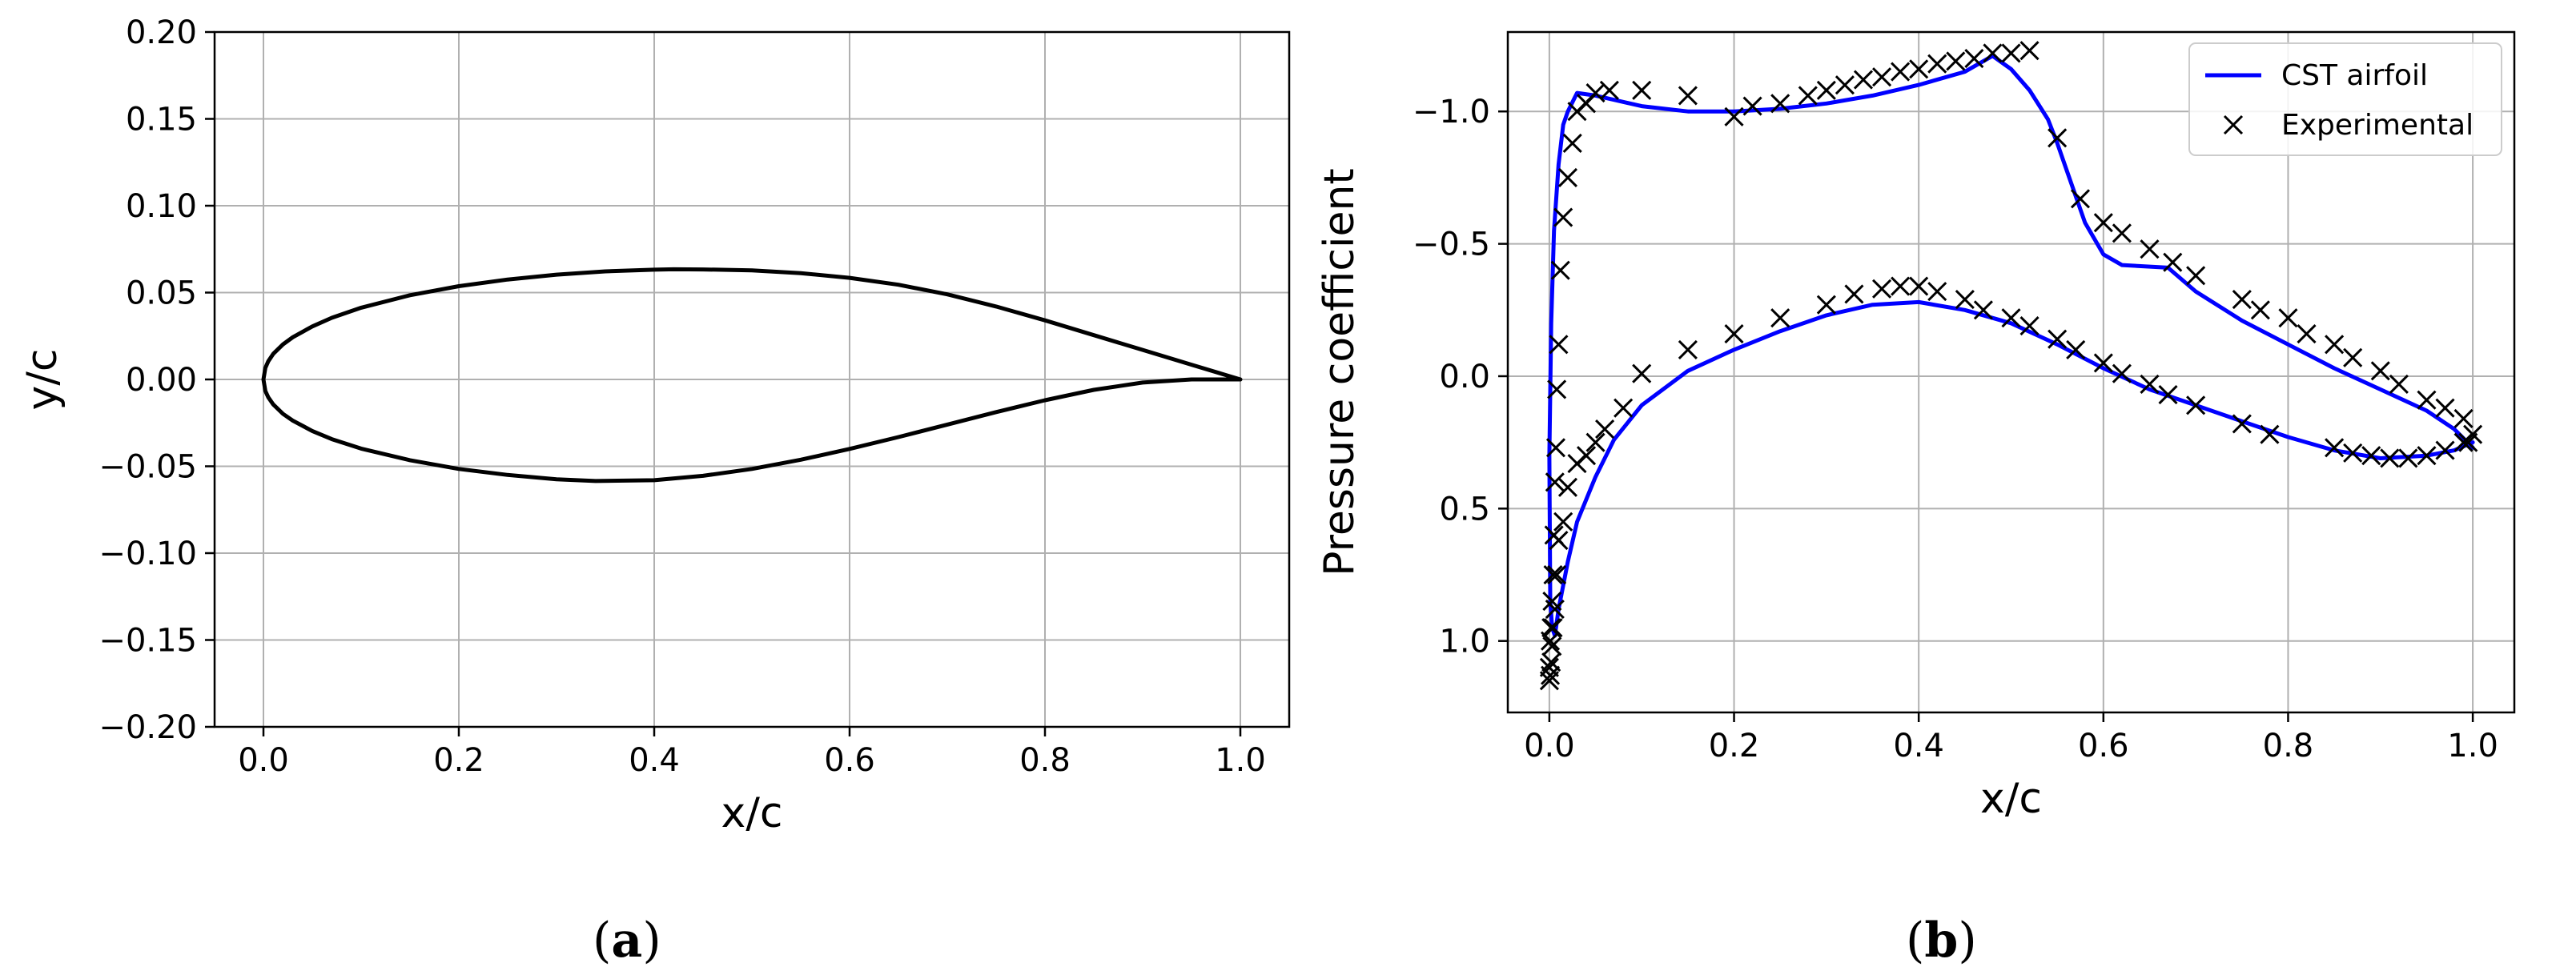  I want to click on x-tick-label: 0.2, so click(1734, 746).